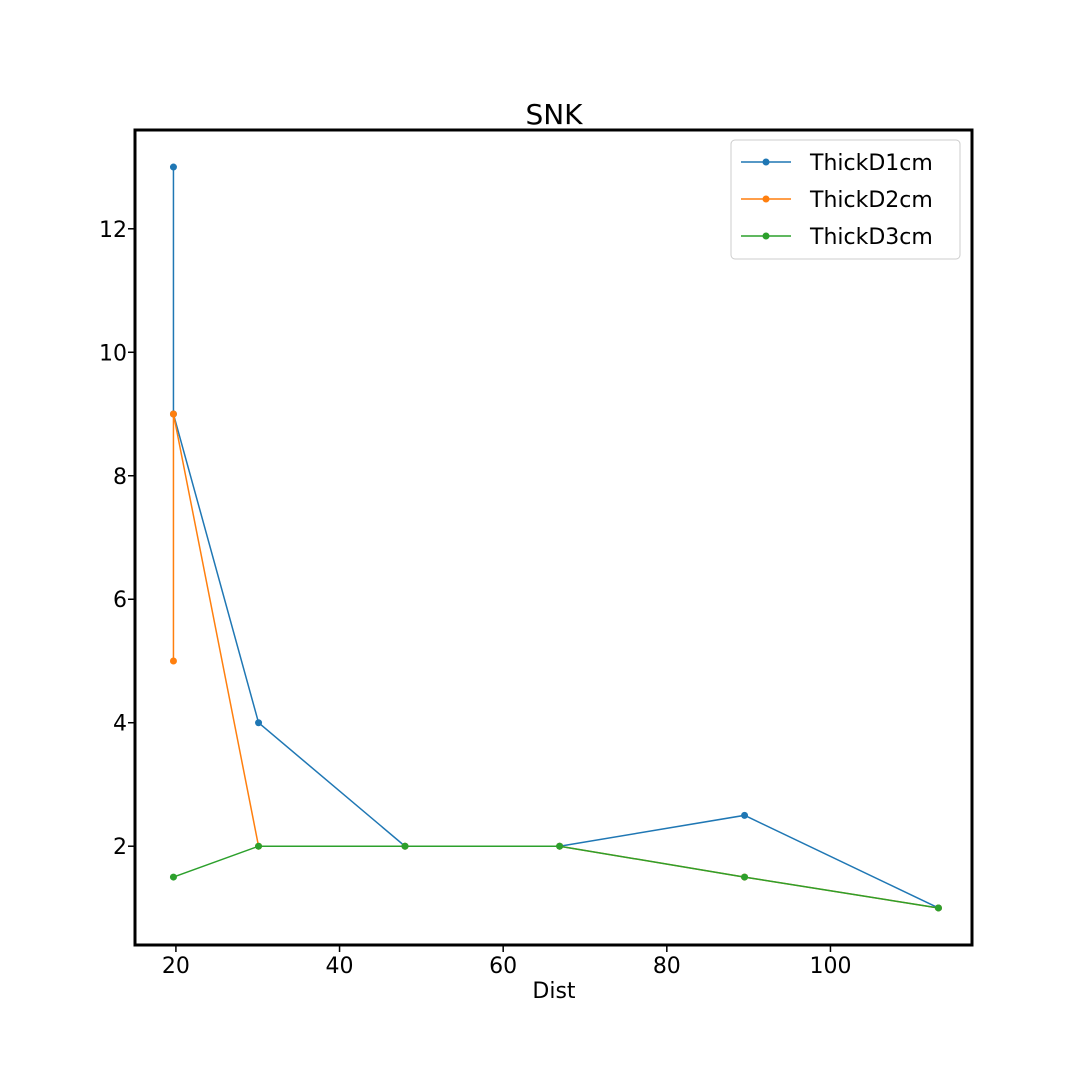 The image size is (1080, 1080). I want to click on x-tick-label: 20, so click(176, 966).